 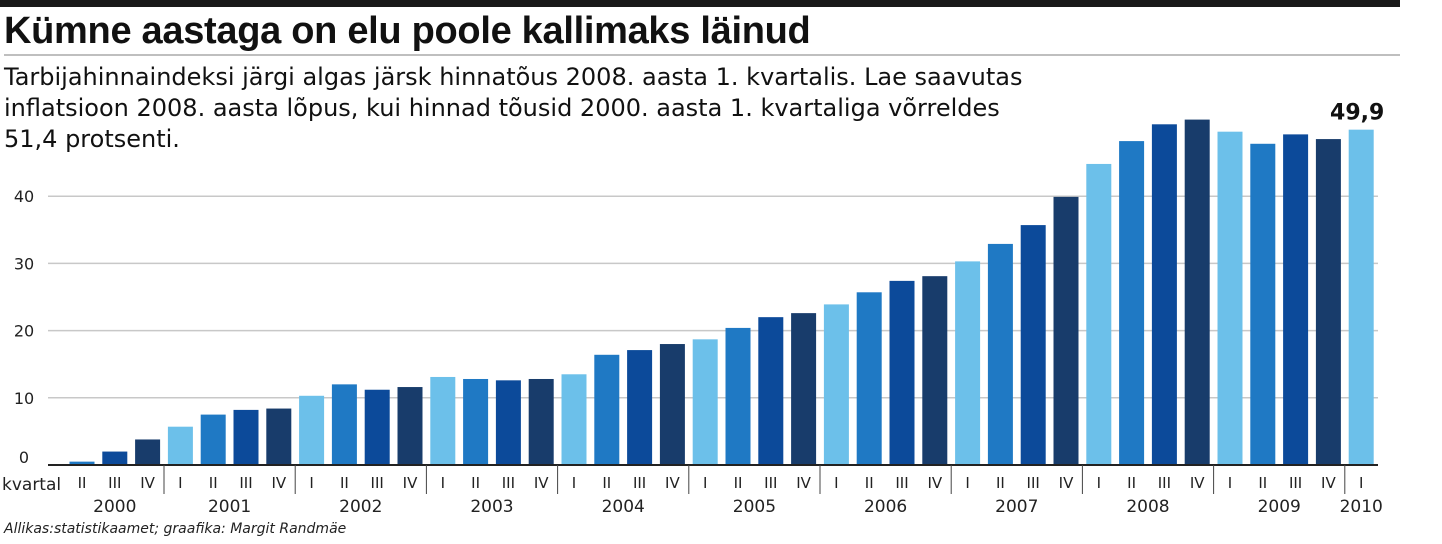 I want to click on year-label: 2001, so click(x=229, y=507).